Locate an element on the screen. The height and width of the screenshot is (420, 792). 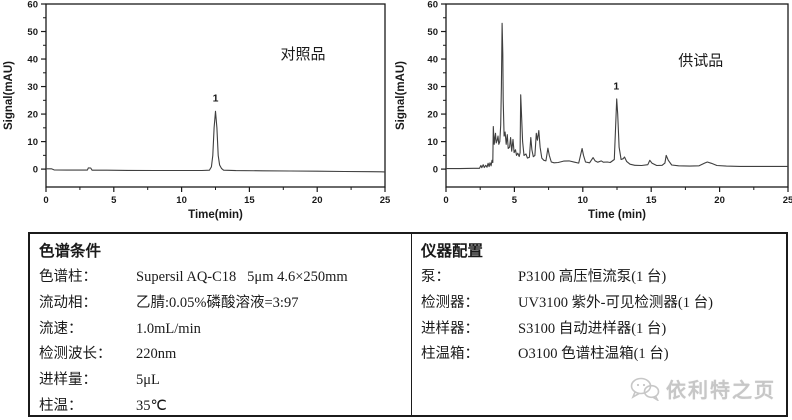
row-label: 流速： is located at coordinates (61, 328).